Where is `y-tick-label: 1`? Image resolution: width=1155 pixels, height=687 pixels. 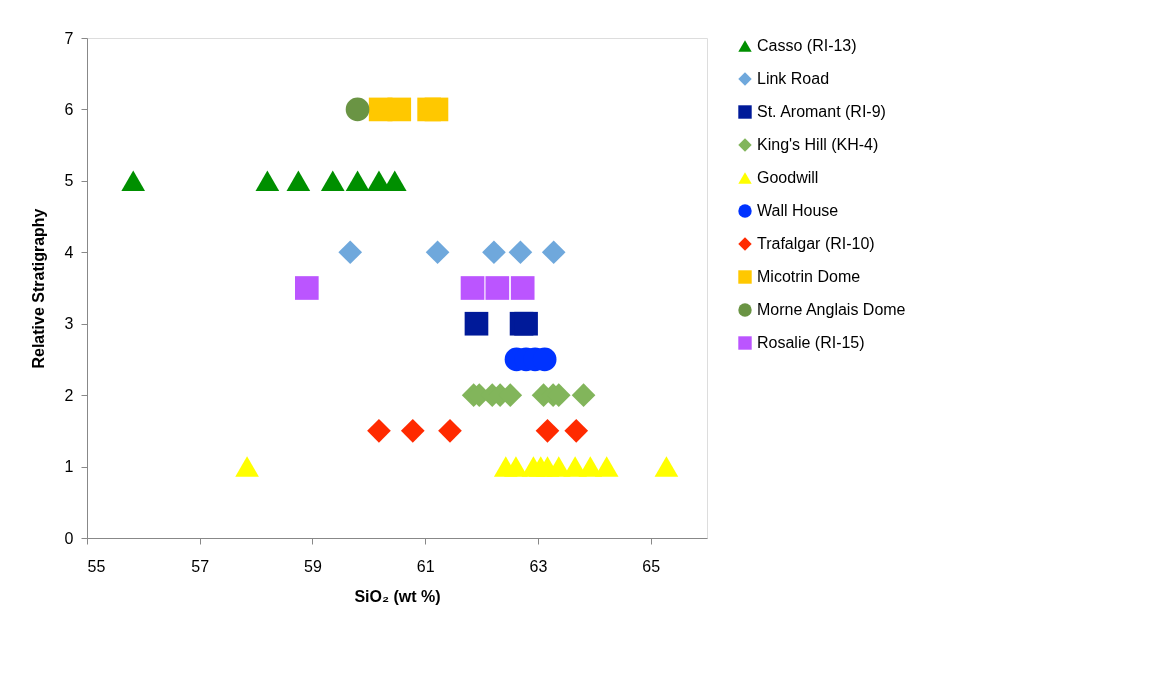 y-tick-label: 1 is located at coordinates (69, 467).